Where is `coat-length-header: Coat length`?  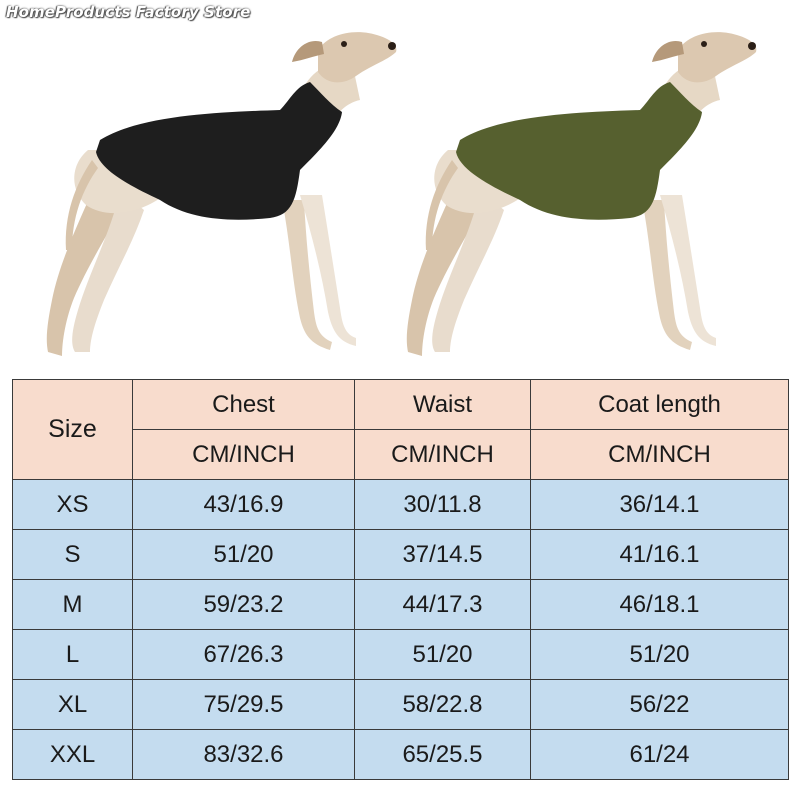 coat-length-header: Coat length is located at coordinates (659, 404).